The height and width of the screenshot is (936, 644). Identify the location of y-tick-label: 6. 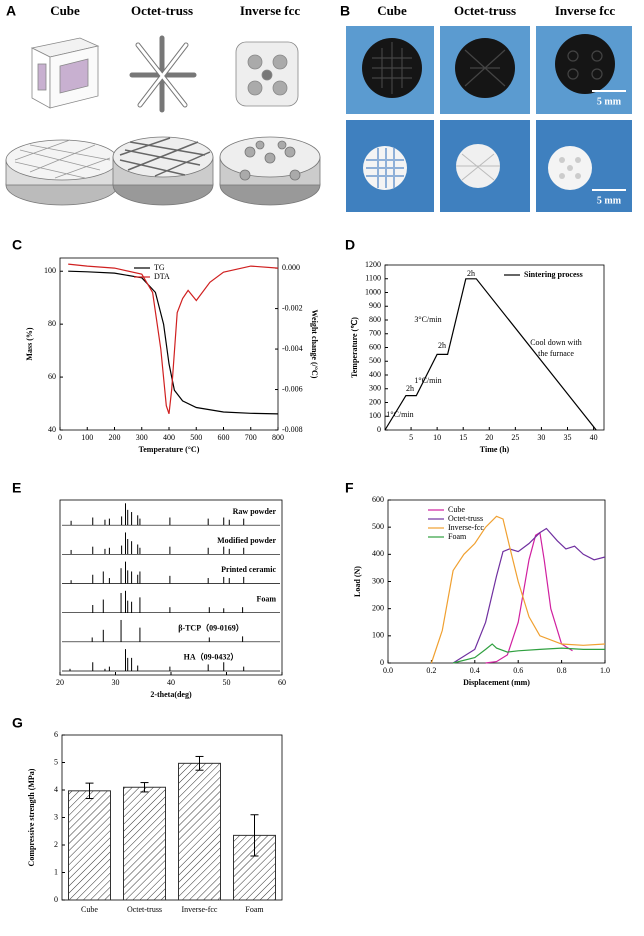
(56, 734).